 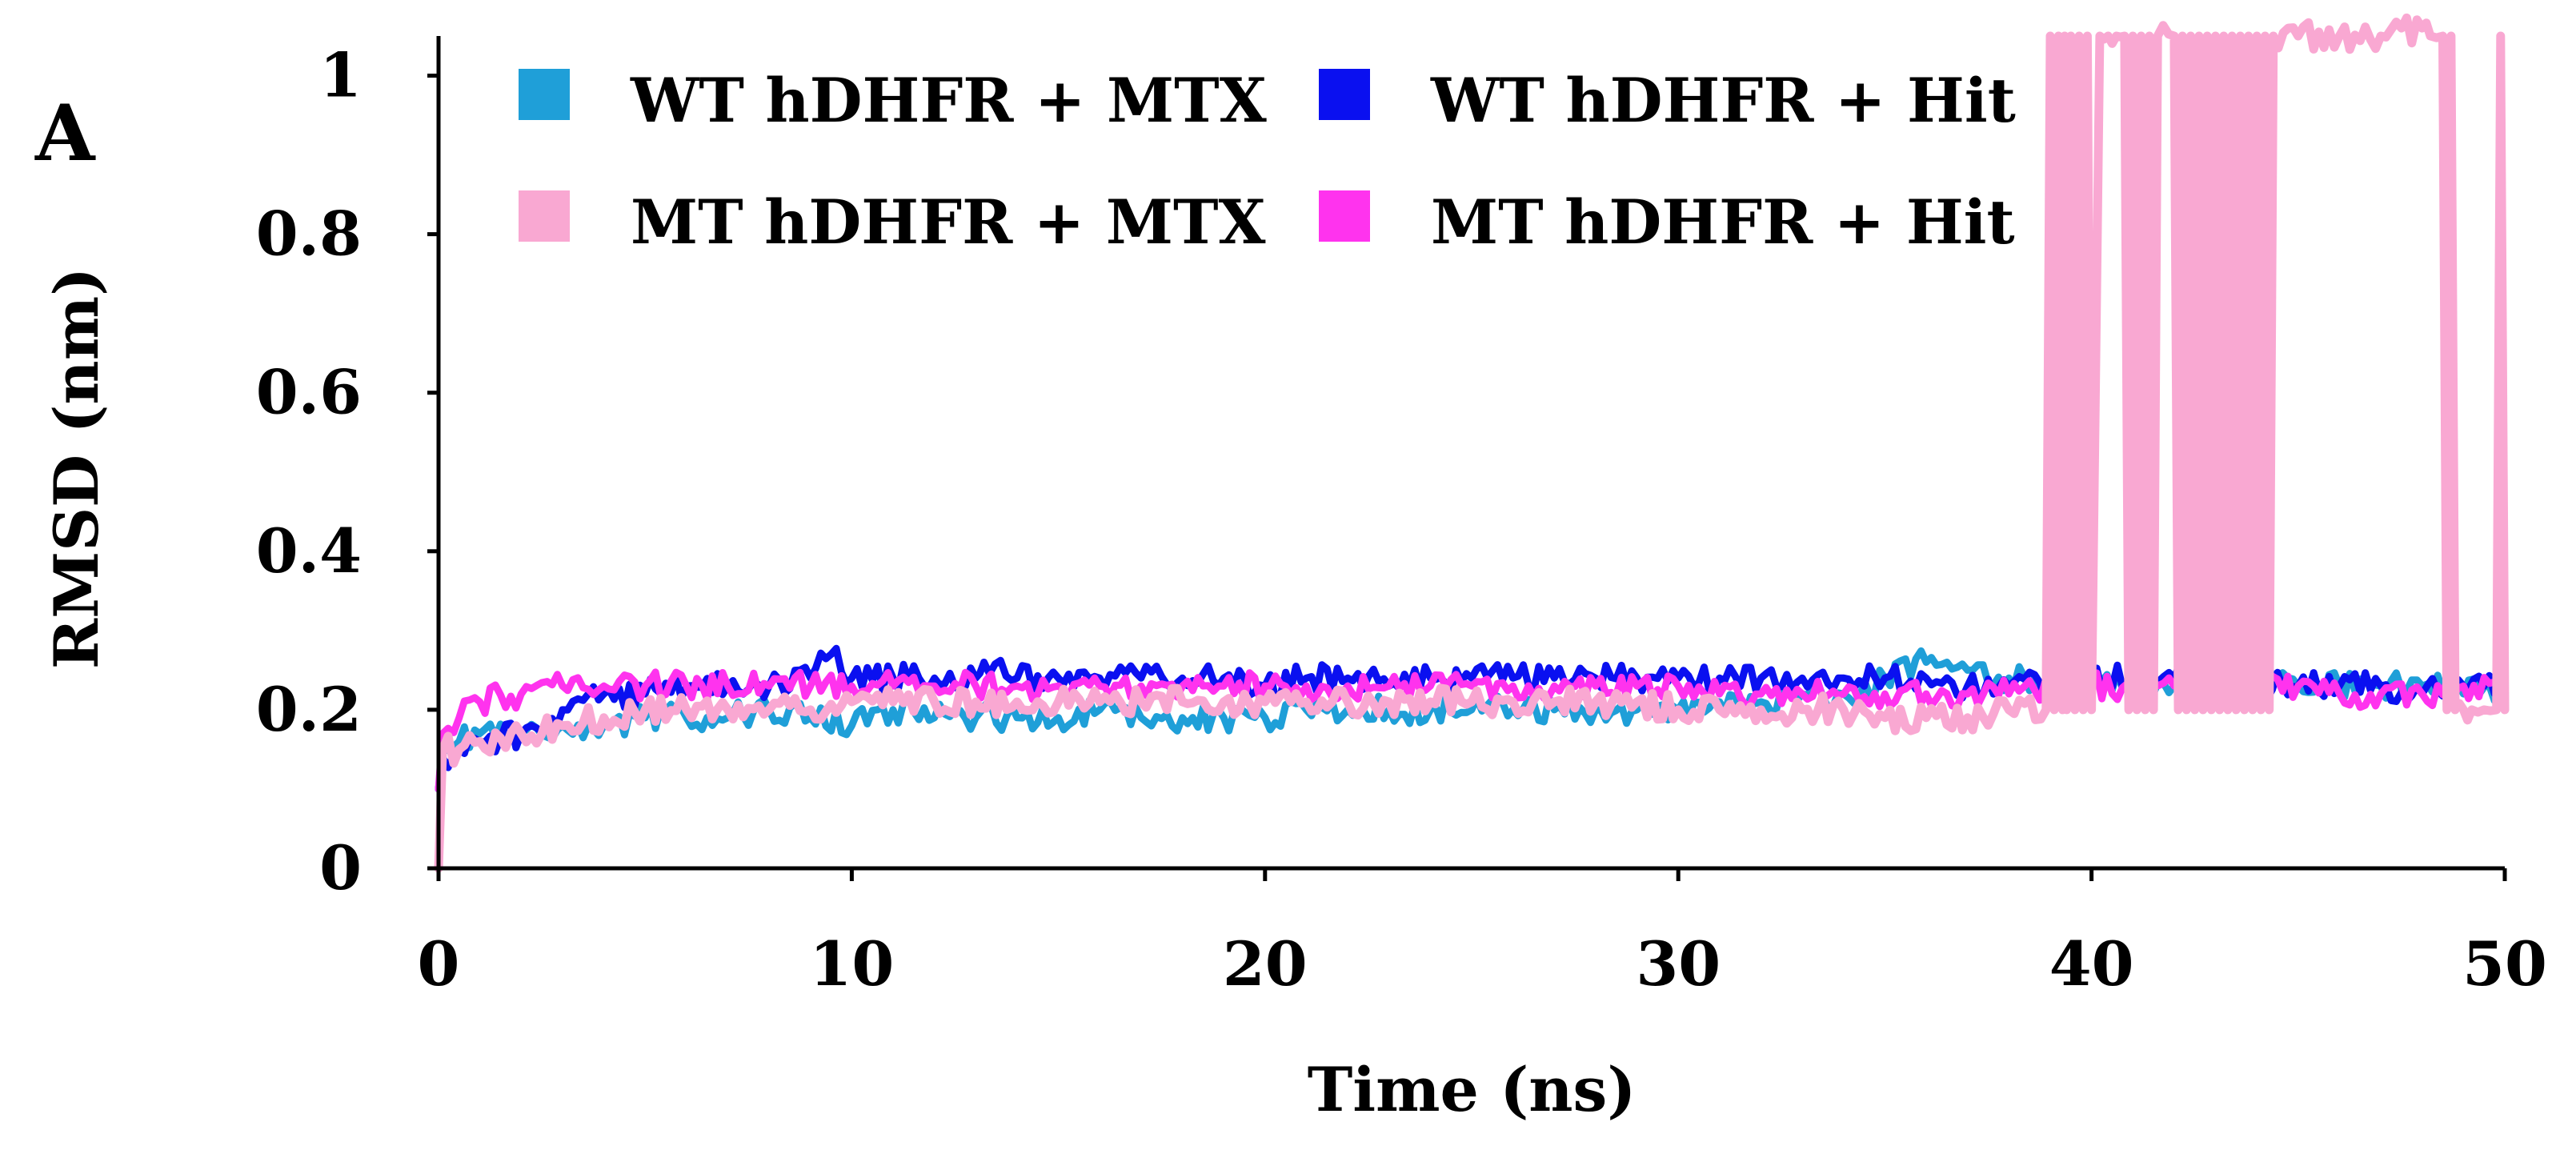 I want to click on y-tick-label: 1, so click(x=340, y=75).